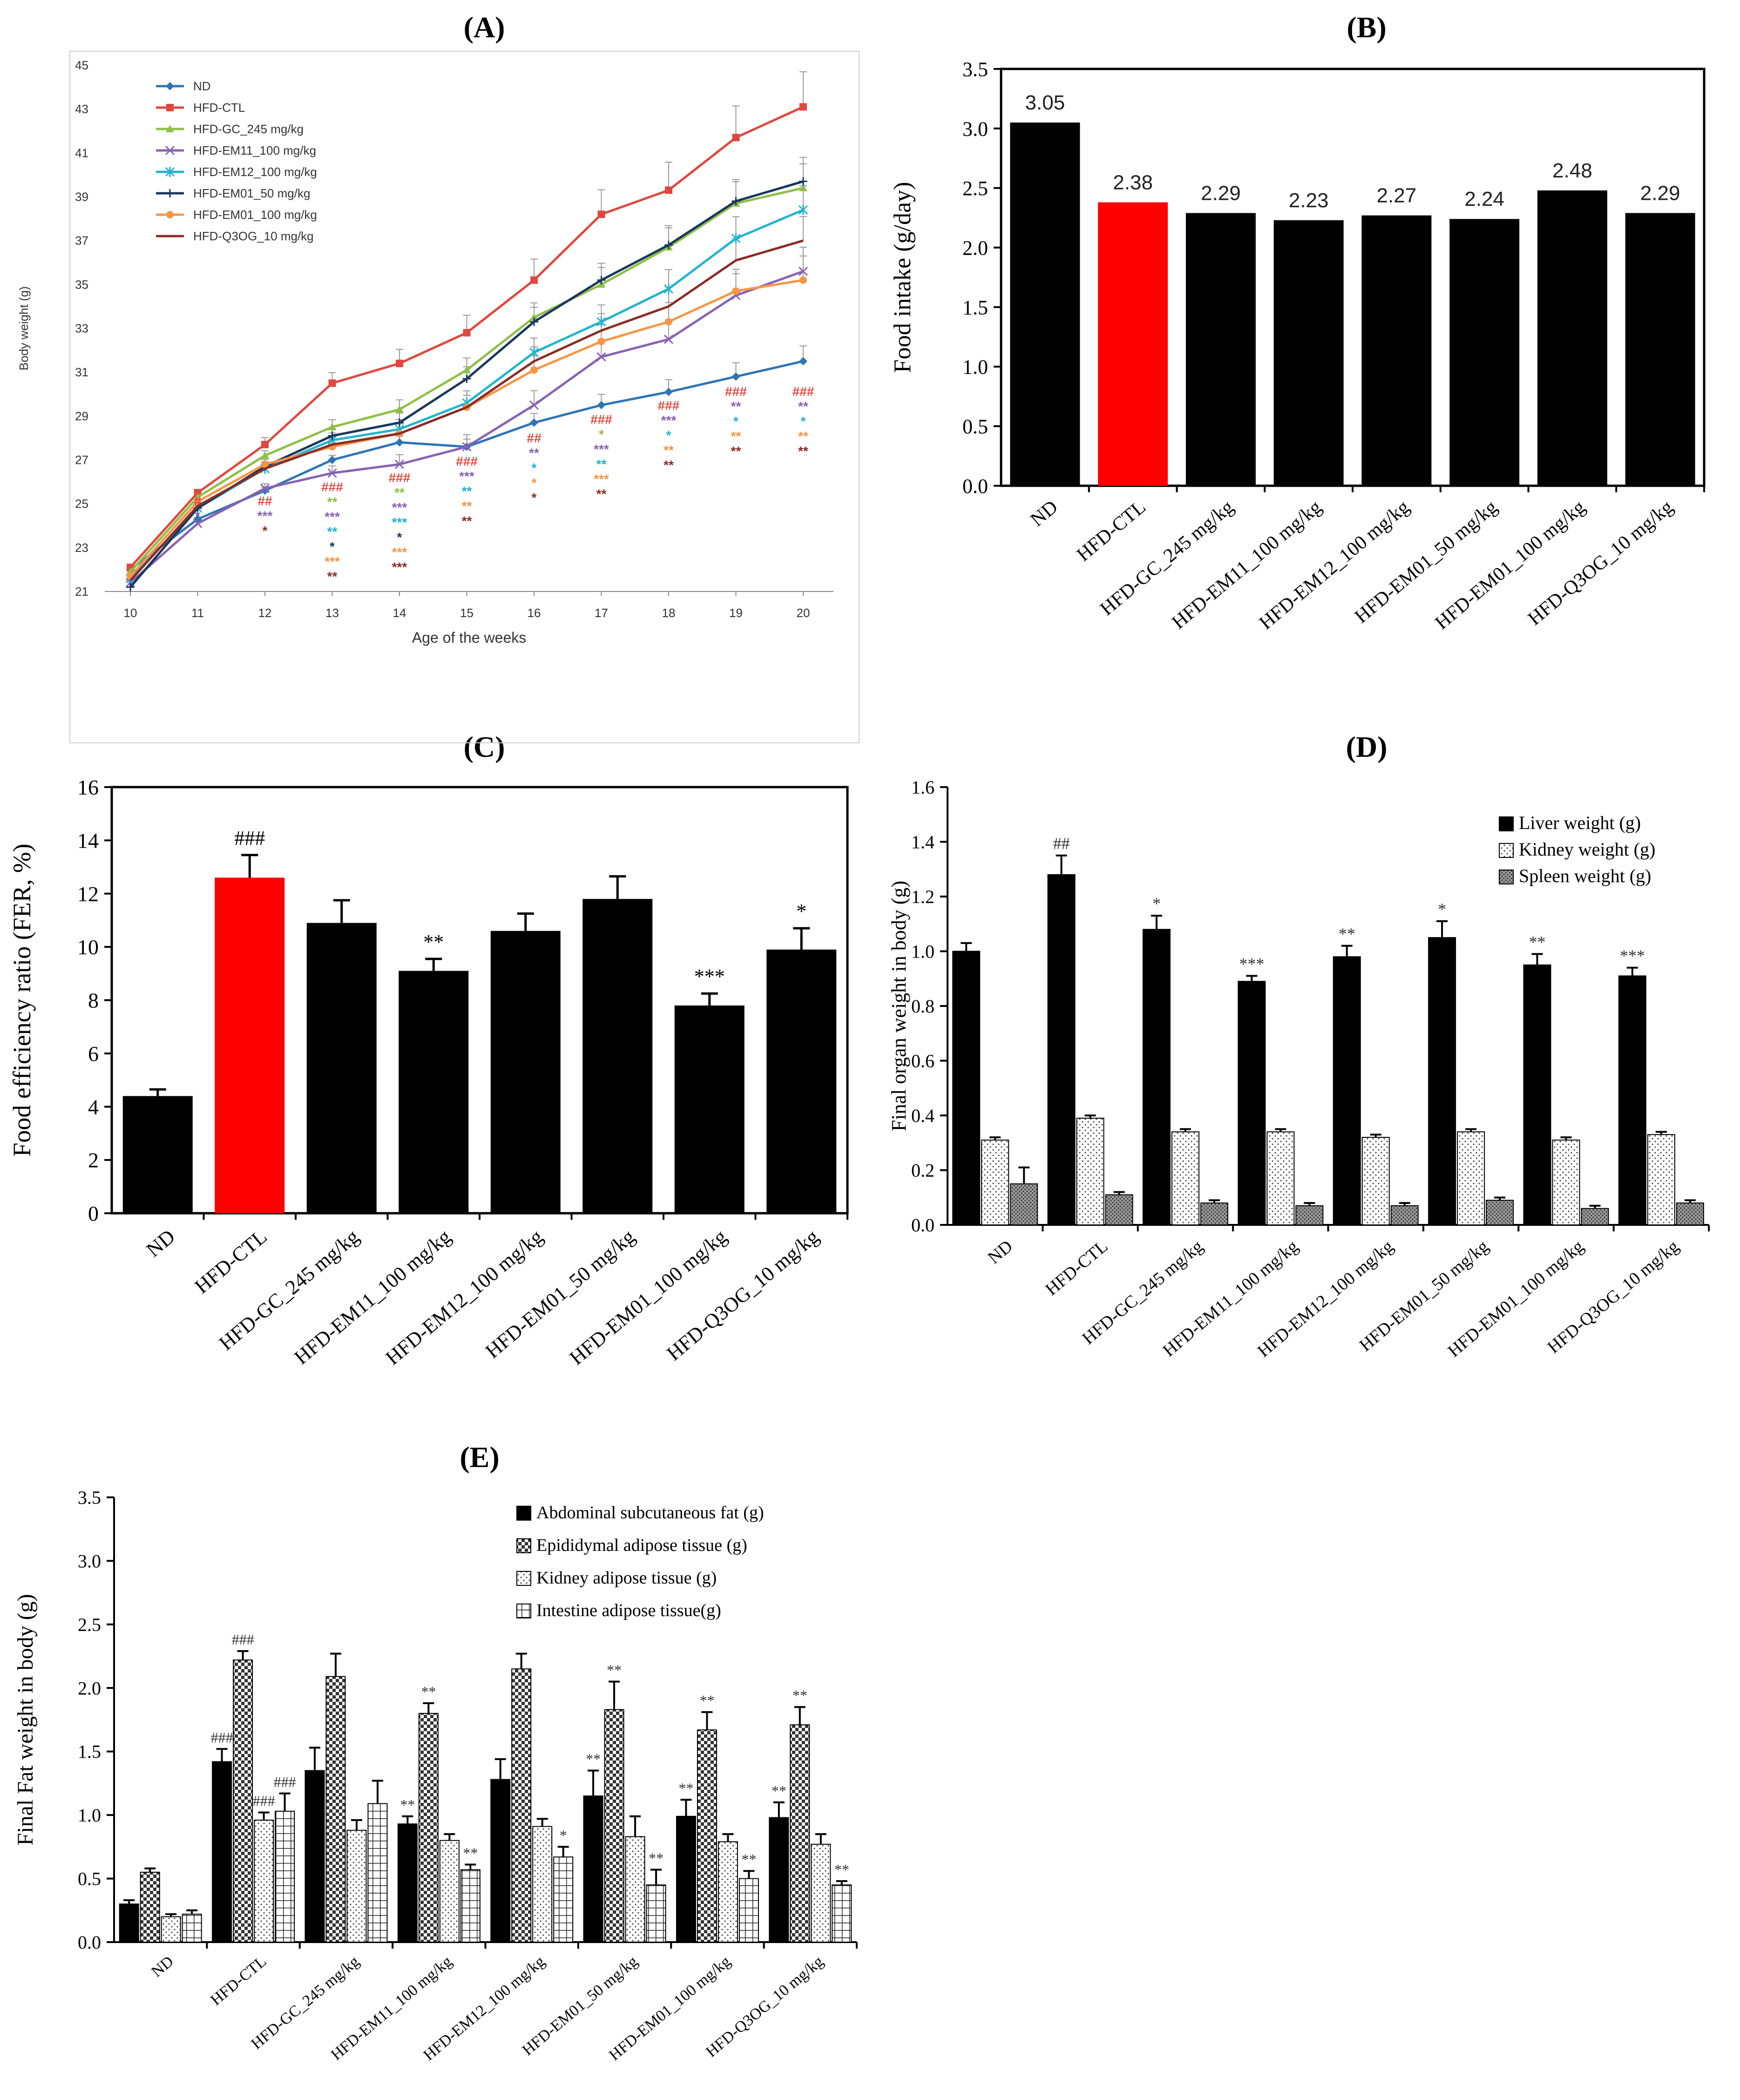 The image size is (1740, 2100). I want to click on data-label: 2.23, so click(1309, 200).